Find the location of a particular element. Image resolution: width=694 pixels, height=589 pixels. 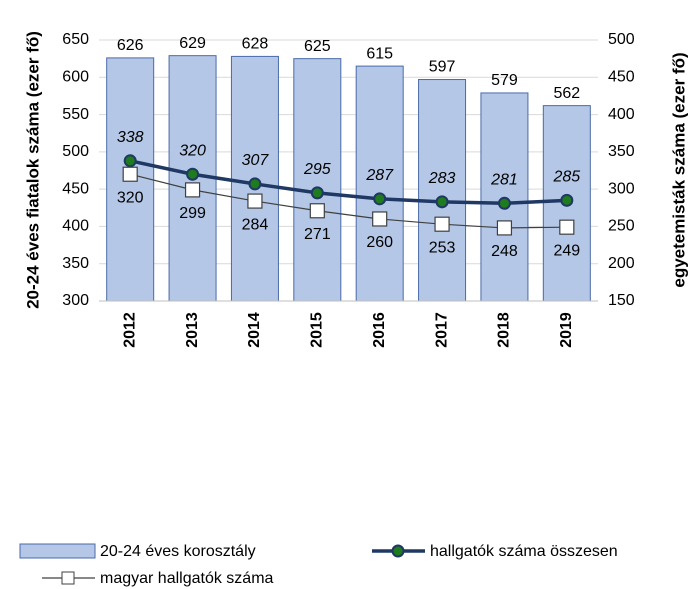

bar-value-label: 628 is located at coordinates (255, 44).